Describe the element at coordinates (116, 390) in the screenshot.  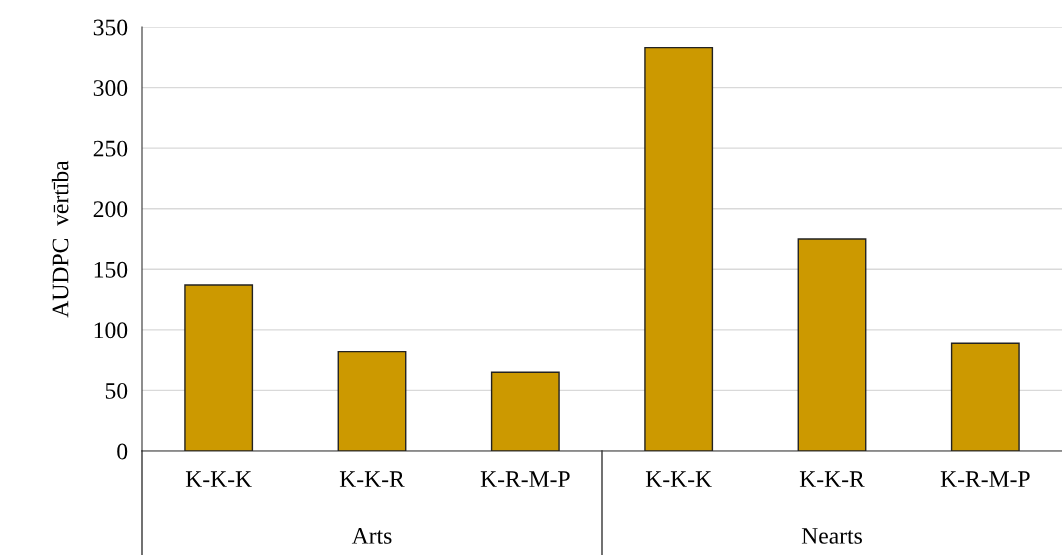
I see `y-tick-label: 50` at that location.